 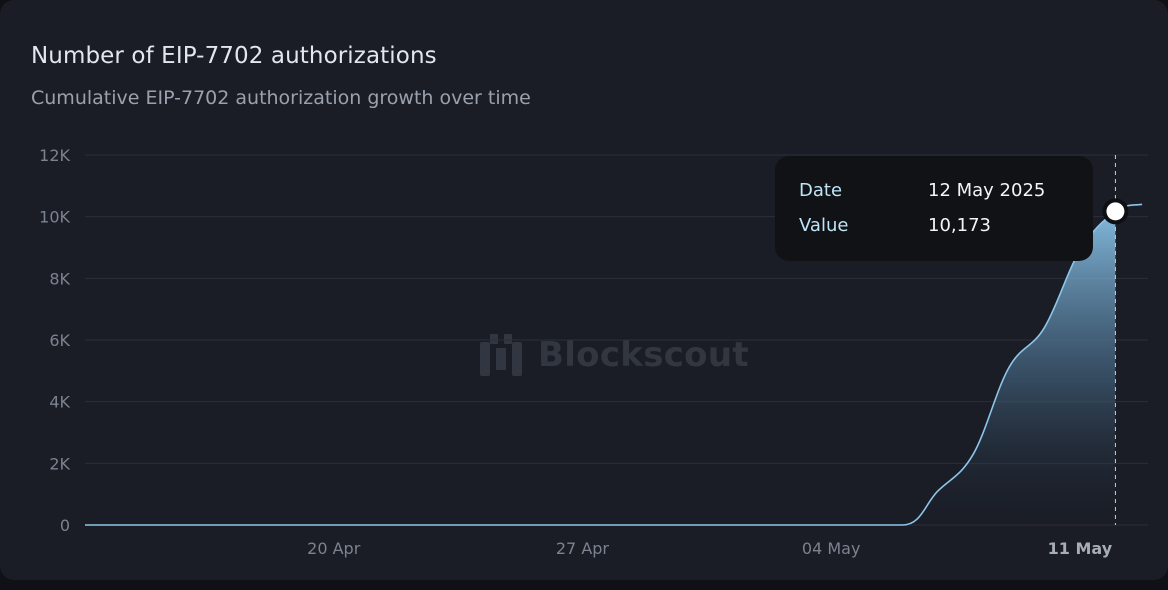 What do you see at coordinates (234, 56) in the screenshot?
I see `chart-title: Number of EIP-7702 authorizations` at bounding box center [234, 56].